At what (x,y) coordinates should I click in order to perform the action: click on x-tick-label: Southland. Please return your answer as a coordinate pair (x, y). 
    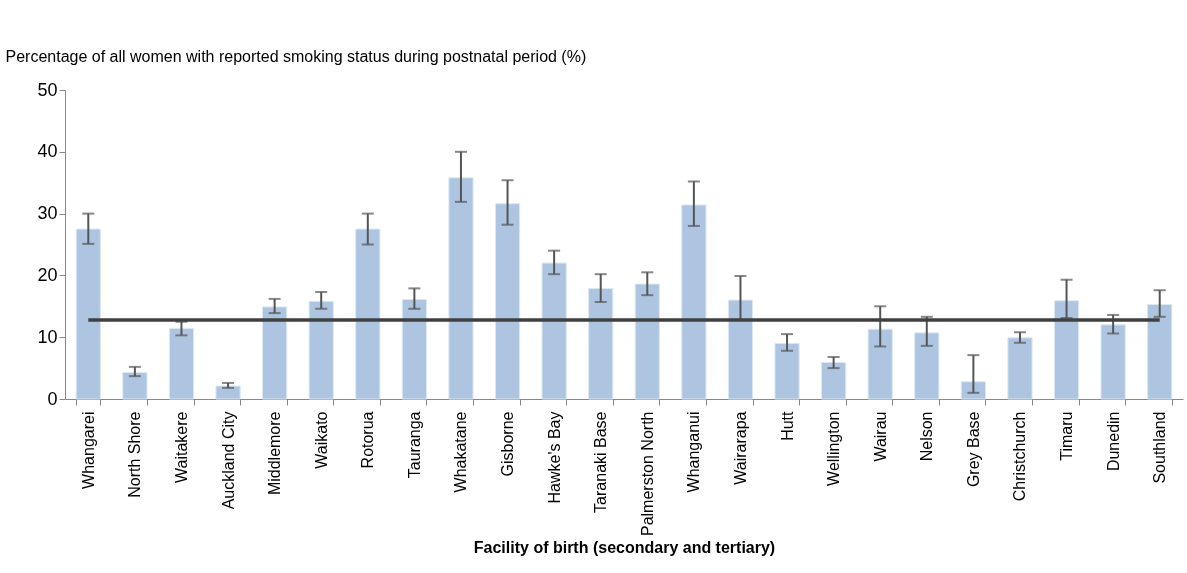
    Looking at the image, I should click on (1160, 447).